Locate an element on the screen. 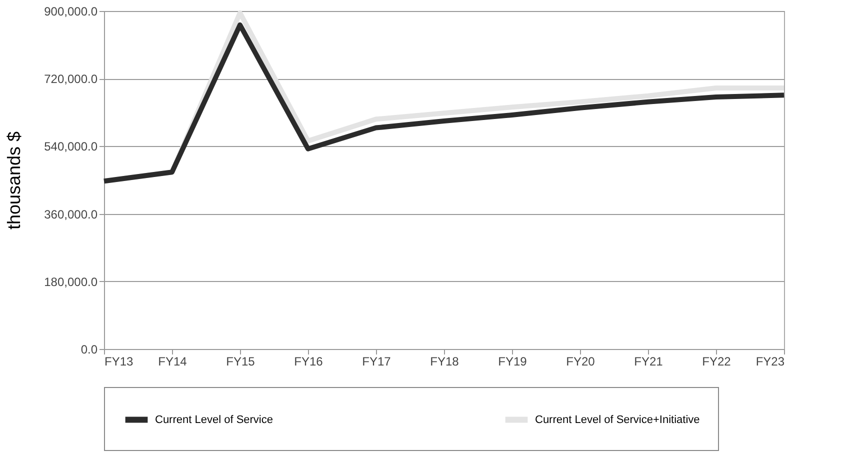 This screenshot has width=856, height=458. legend-label: Current Level of Service is located at coordinates (214, 420).